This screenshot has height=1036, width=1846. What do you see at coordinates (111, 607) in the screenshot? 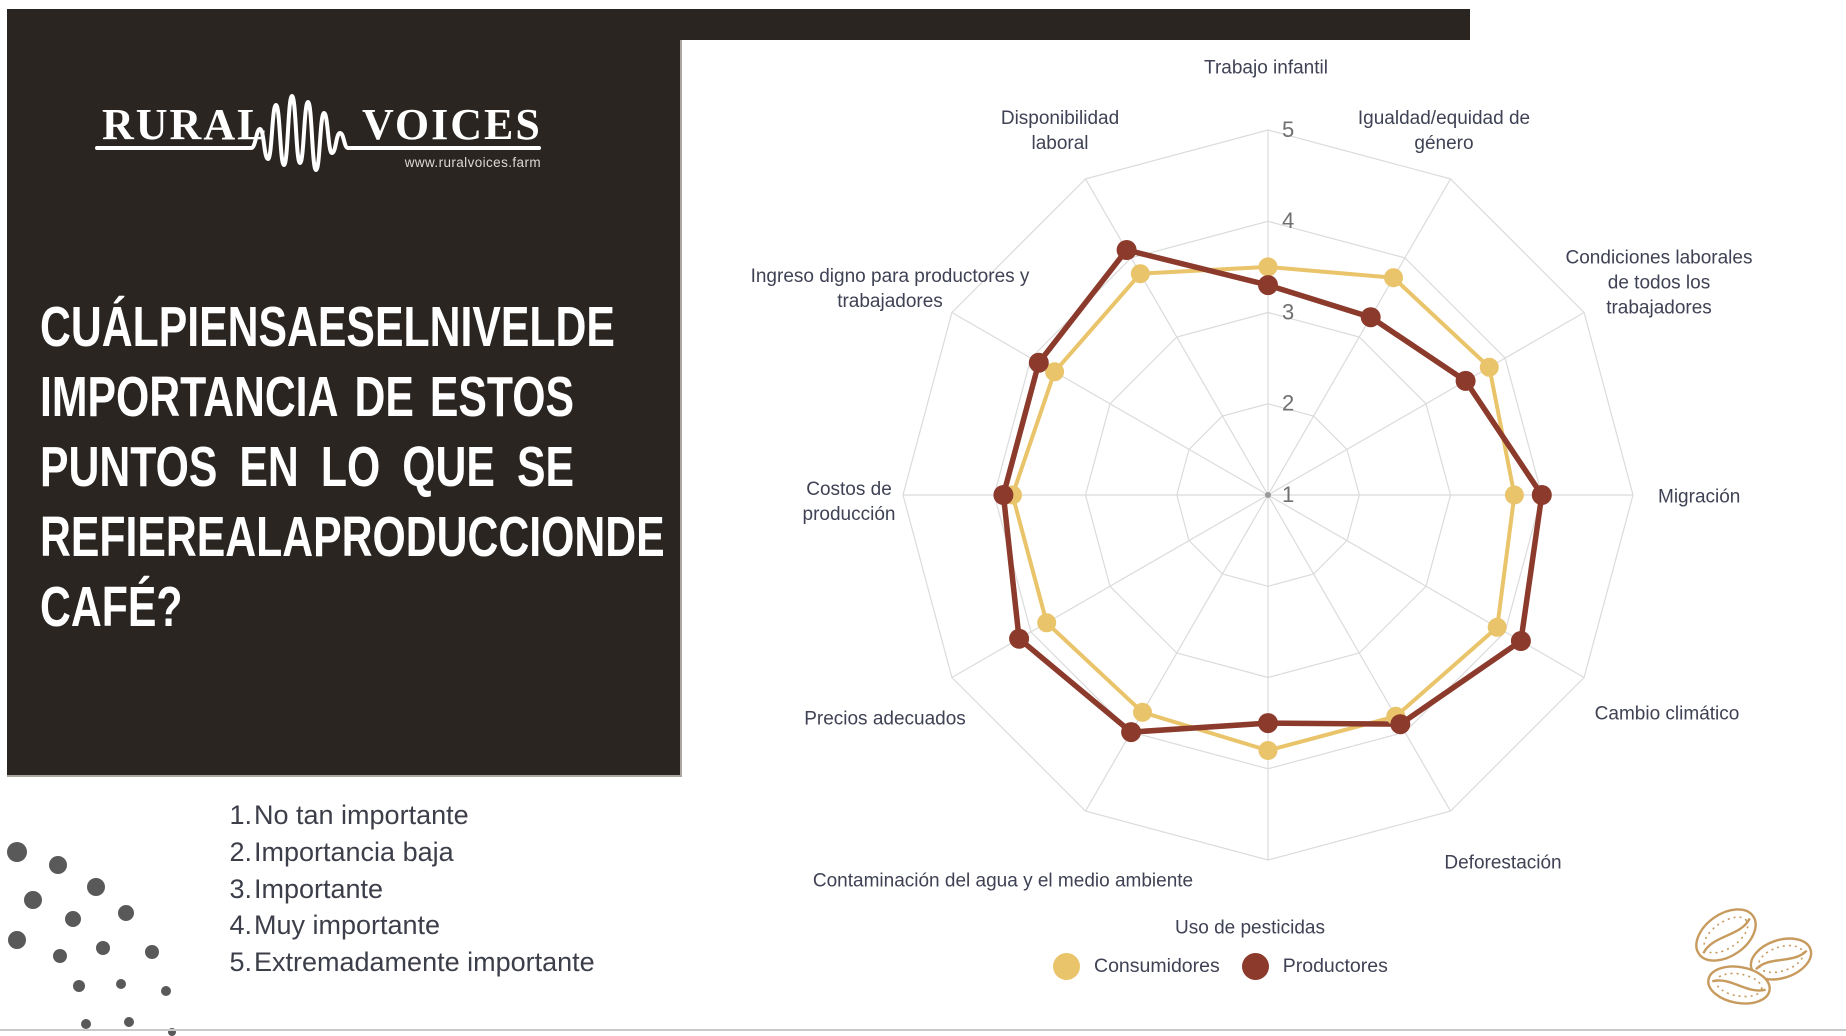
I see `headline-line: CAFÉ?` at bounding box center [111, 607].